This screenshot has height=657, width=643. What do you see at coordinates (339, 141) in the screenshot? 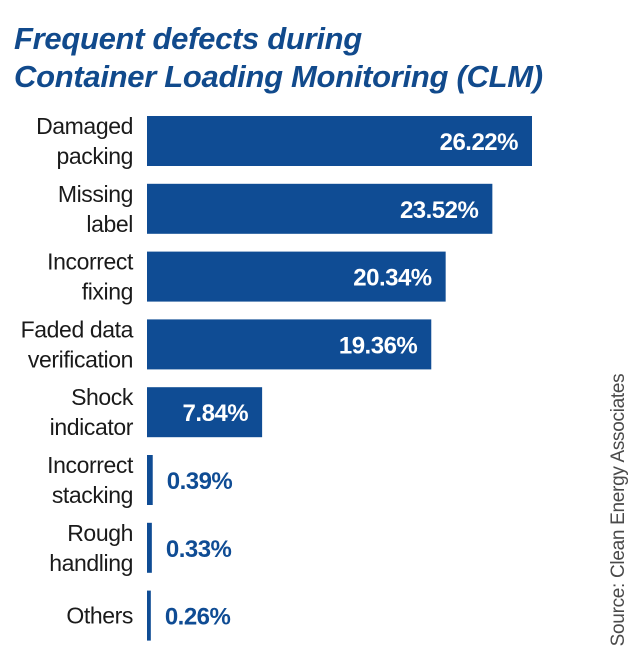
I see `bar-damaged-packing` at bounding box center [339, 141].